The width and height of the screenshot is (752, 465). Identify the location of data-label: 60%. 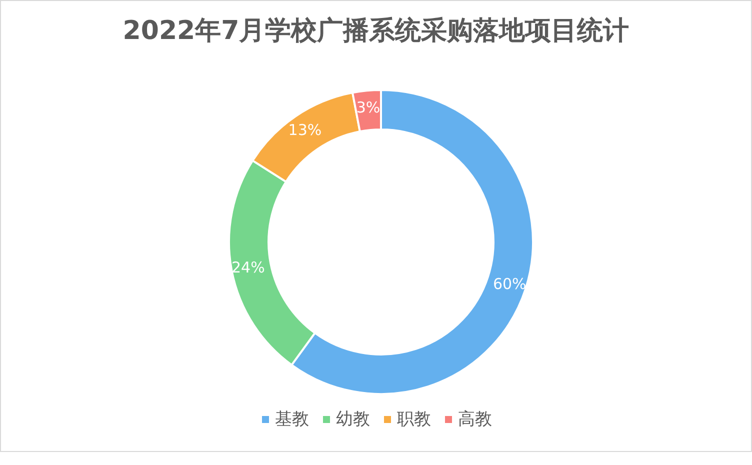
(509, 283).